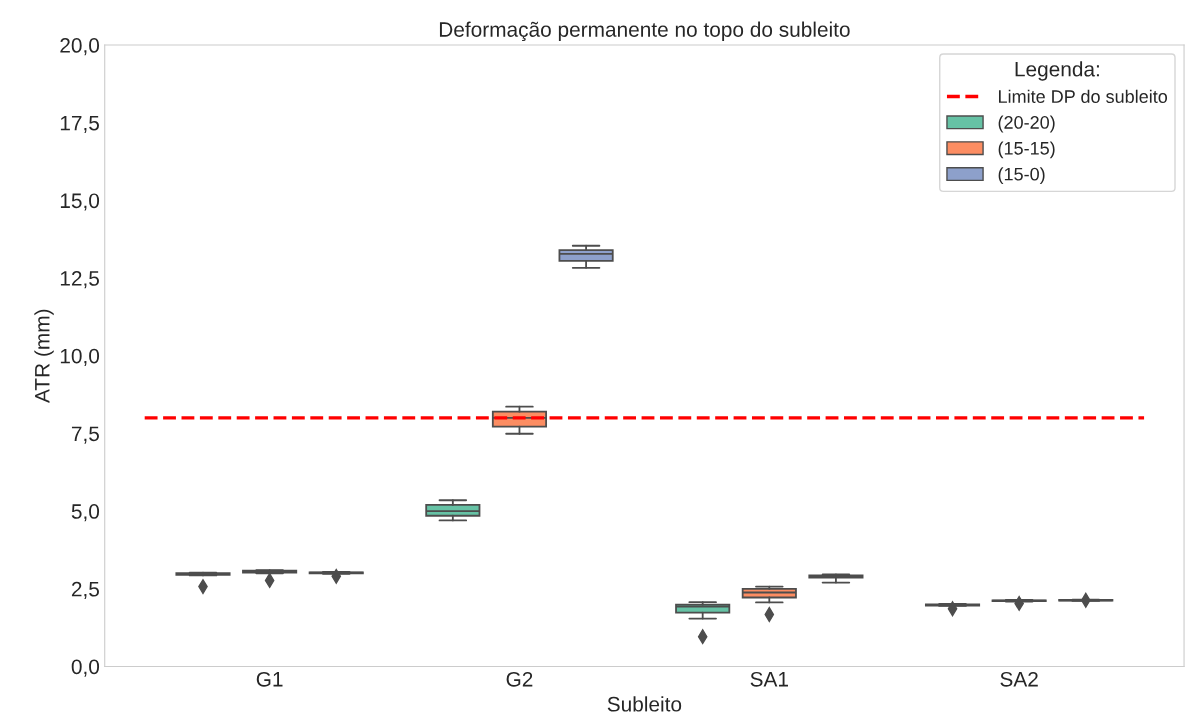  What do you see at coordinates (519, 679) in the screenshot?
I see `x-tick-label: G2` at bounding box center [519, 679].